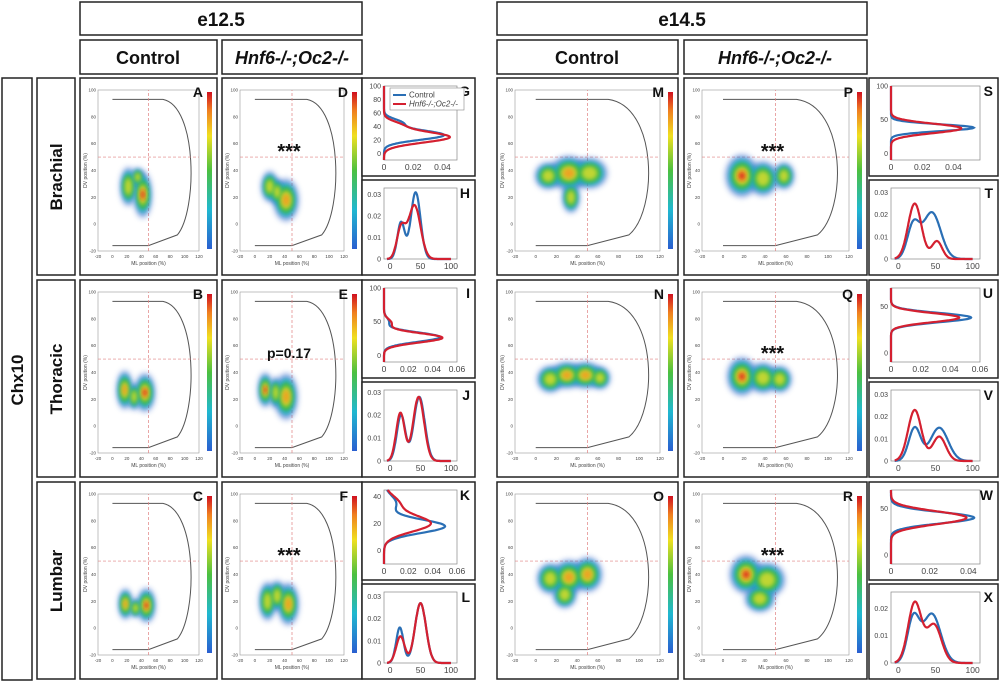  What do you see at coordinates (354, 170) in the screenshot?
I see `colorbar` at bounding box center [354, 170].